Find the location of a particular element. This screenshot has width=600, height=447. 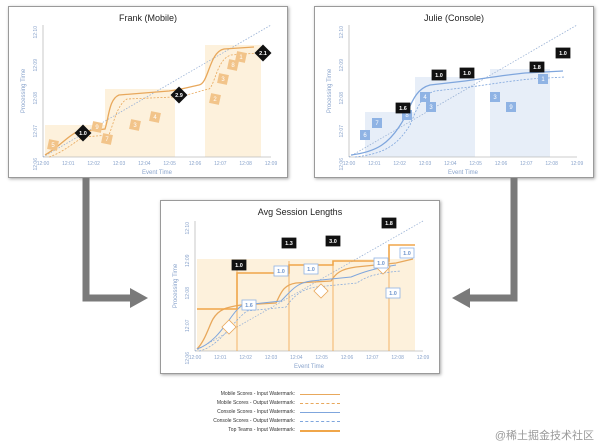

score-badge-label: 1.8 is located at coordinates (537, 68).